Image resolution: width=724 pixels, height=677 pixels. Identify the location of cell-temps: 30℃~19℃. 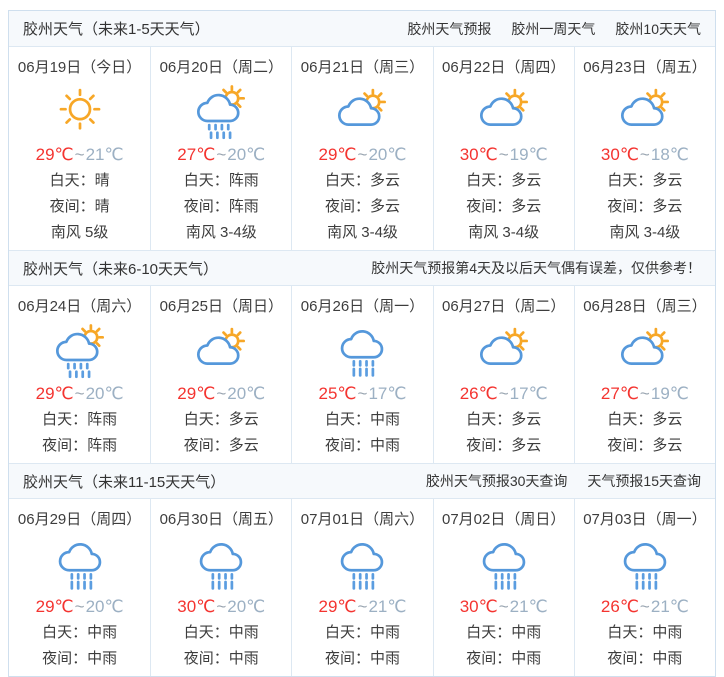
(504, 154).